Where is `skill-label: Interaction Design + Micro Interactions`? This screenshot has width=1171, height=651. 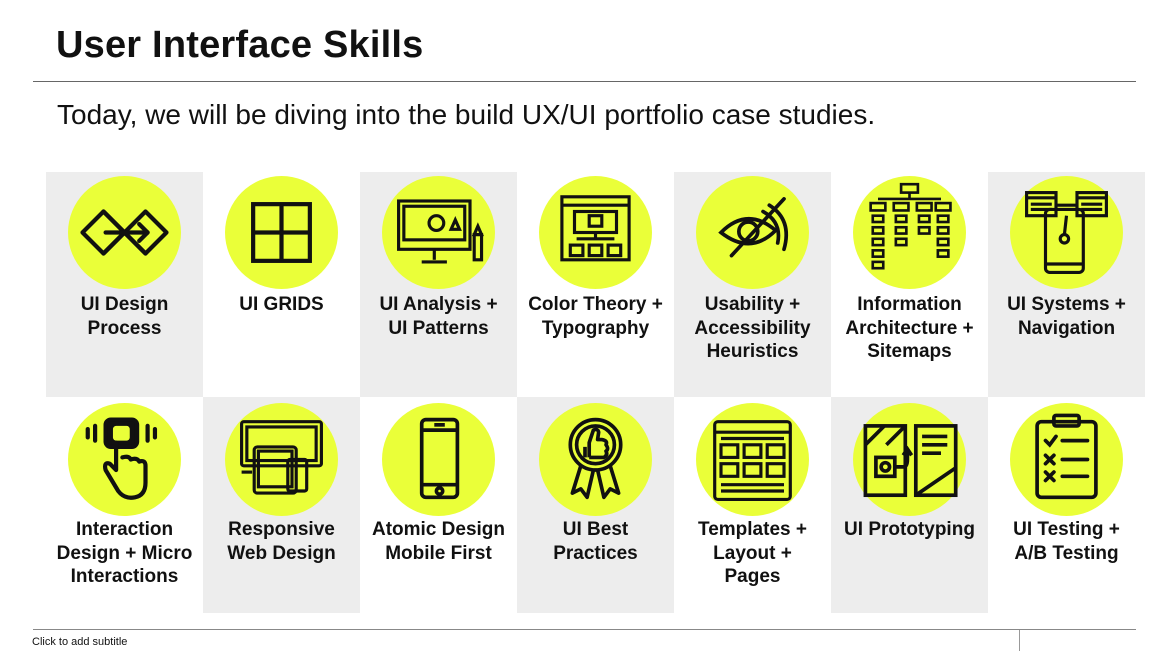
skill-label: Interaction Design + Micro Interactions is located at coordinates (124, 553).